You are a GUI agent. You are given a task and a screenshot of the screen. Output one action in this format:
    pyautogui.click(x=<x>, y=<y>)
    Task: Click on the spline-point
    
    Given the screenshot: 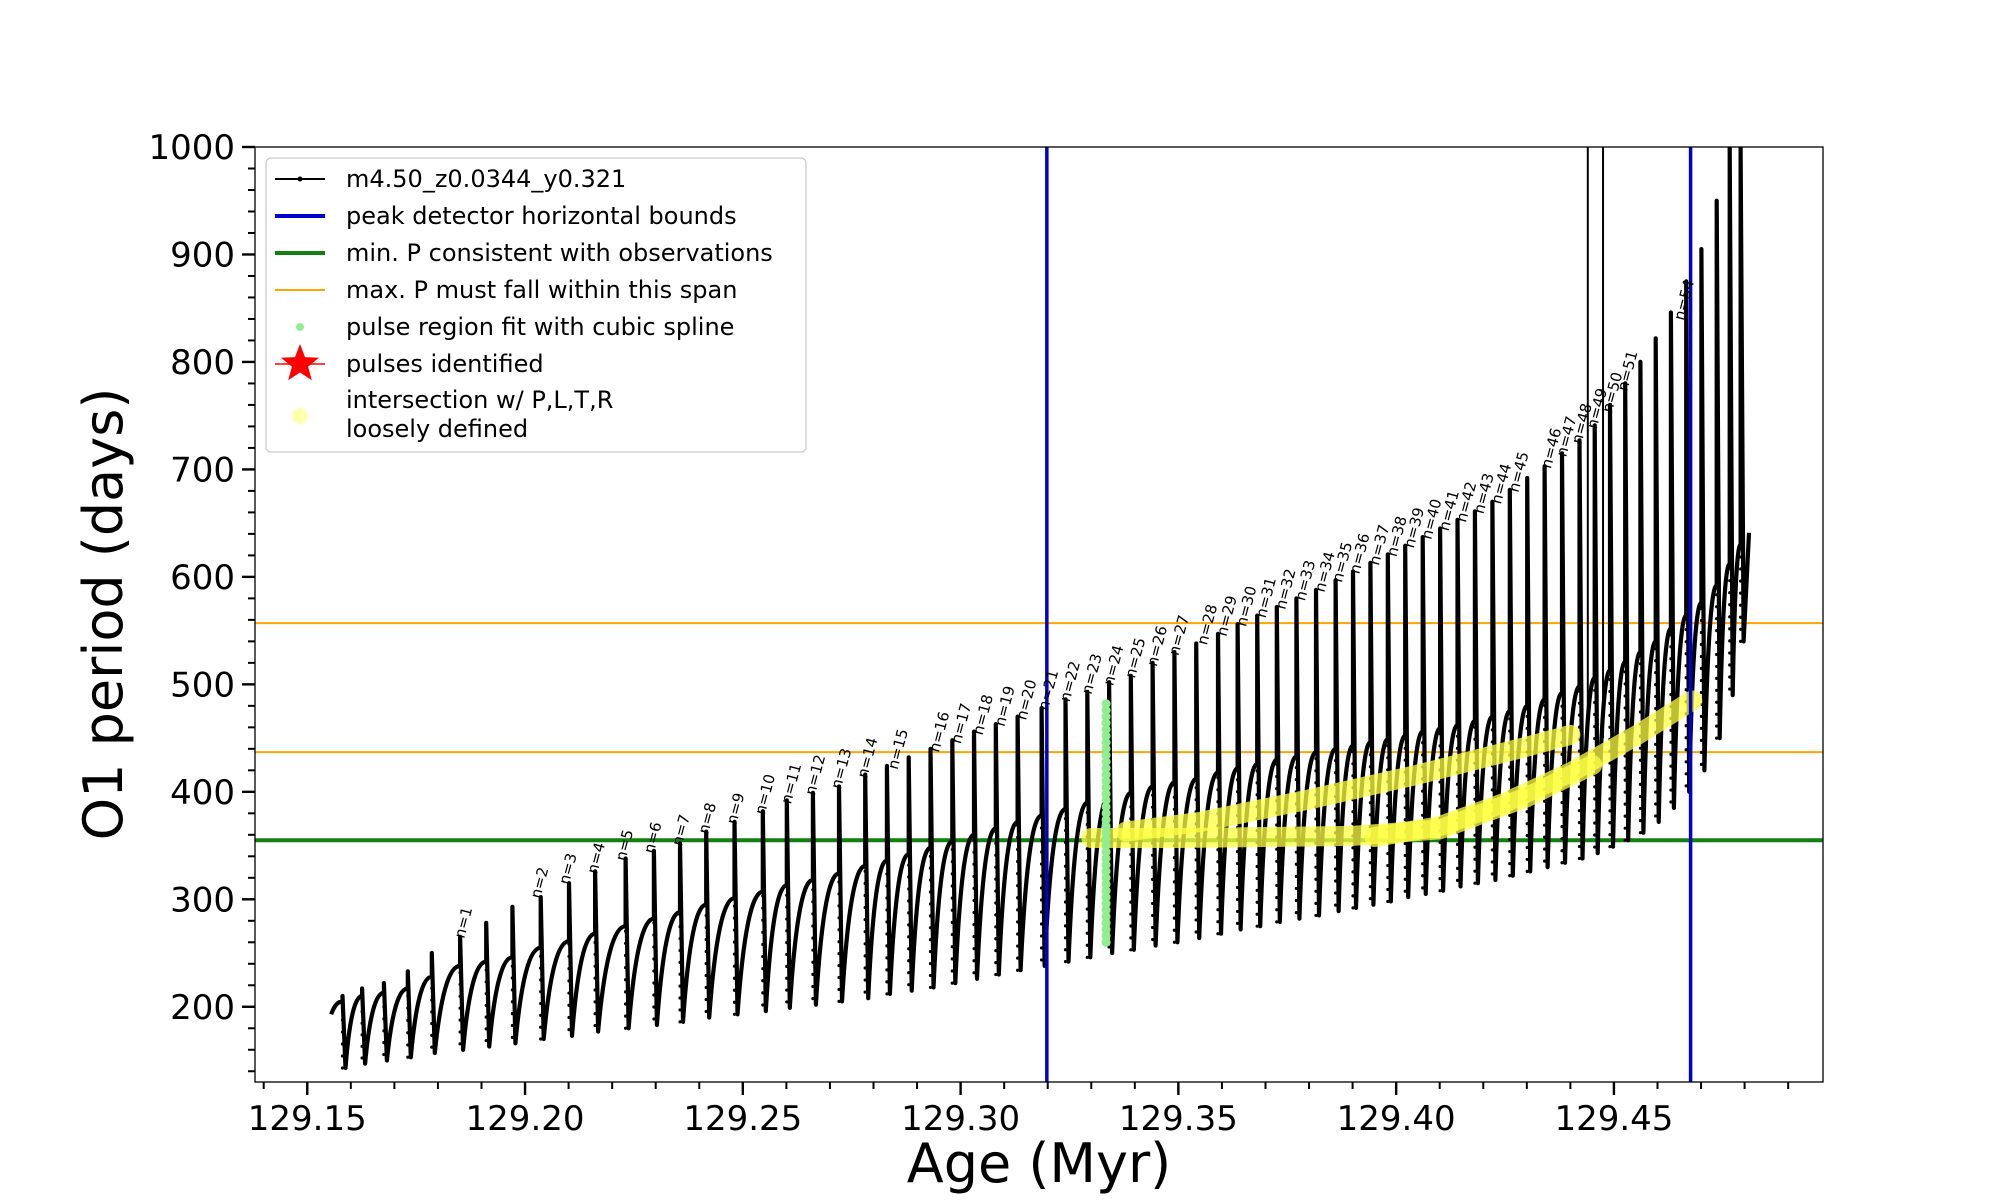 What is the action you would take?
    pyautogui.click(x=1106, y=826)
    